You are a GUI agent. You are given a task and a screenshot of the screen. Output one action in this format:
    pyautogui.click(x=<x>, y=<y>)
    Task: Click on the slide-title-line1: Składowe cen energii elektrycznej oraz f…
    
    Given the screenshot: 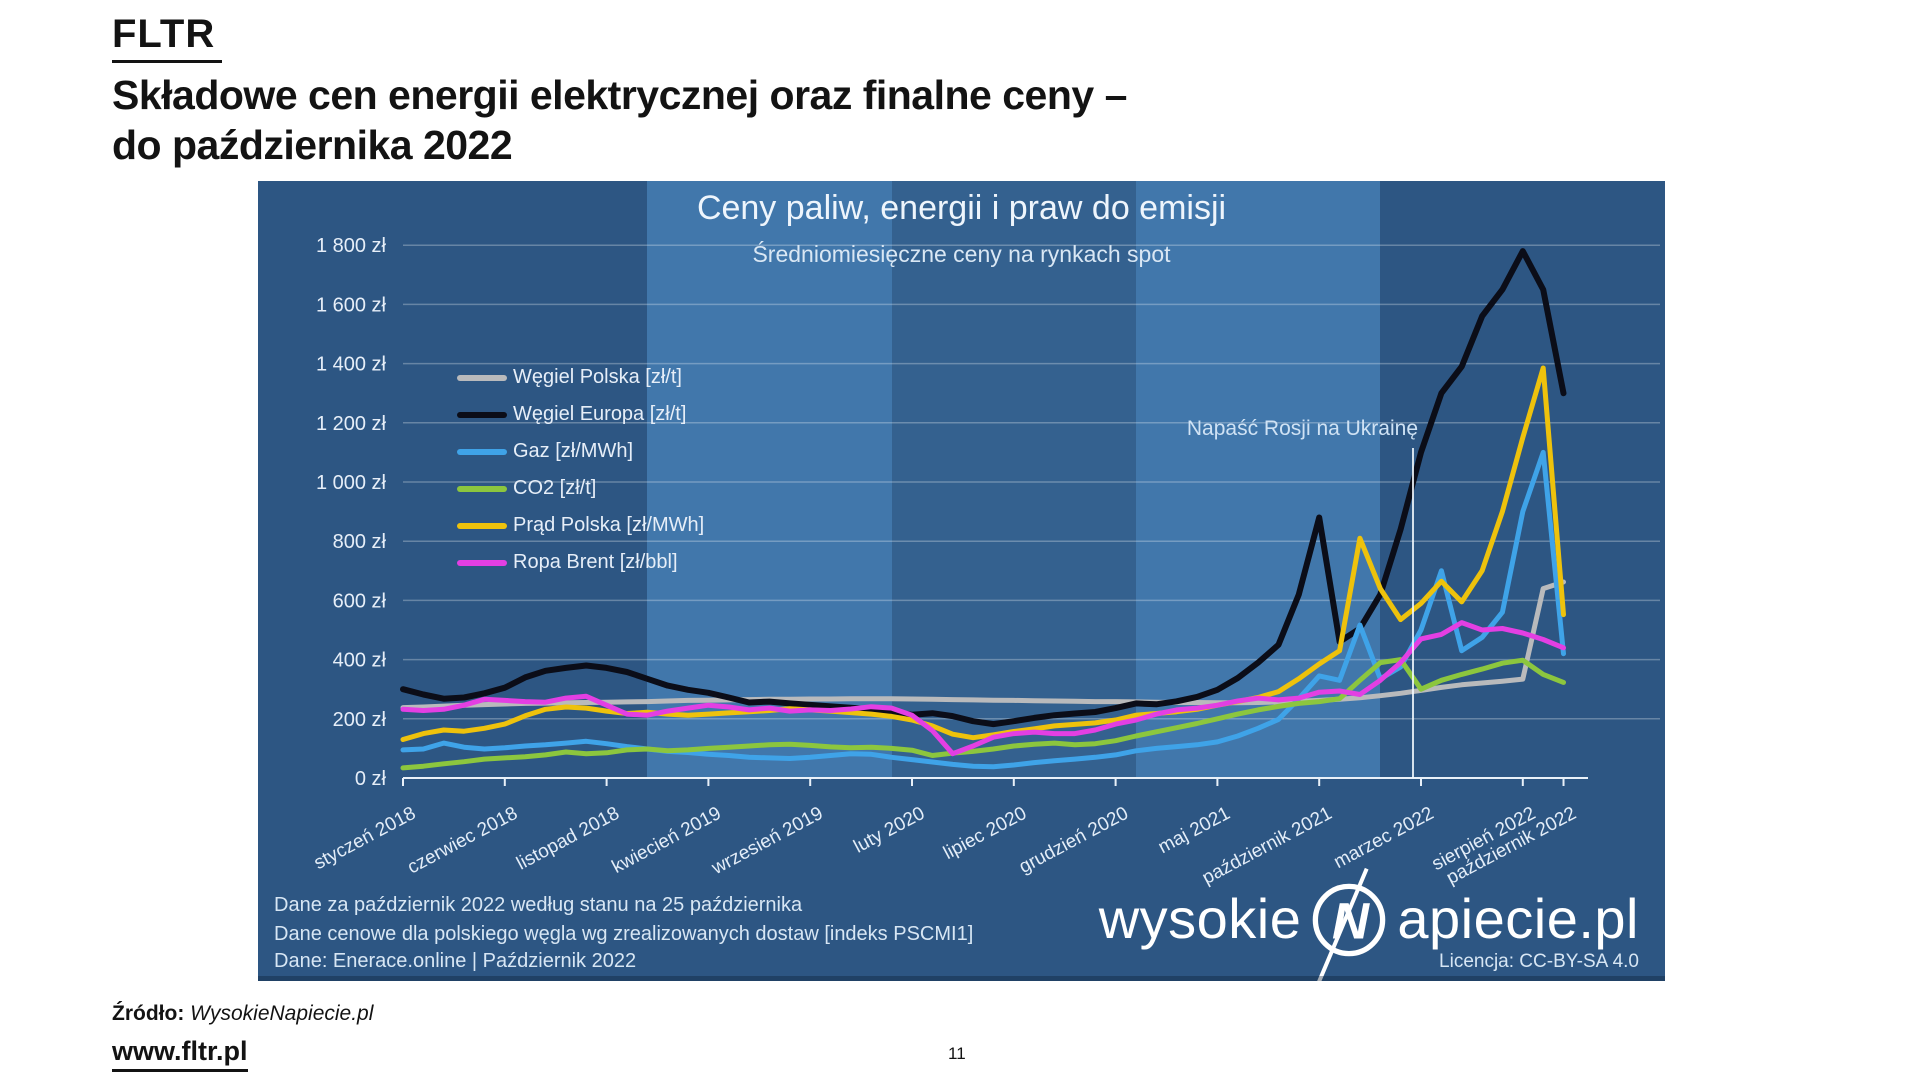 What is the action you would take?
    pyautogui.click(x=619, y=95)
    